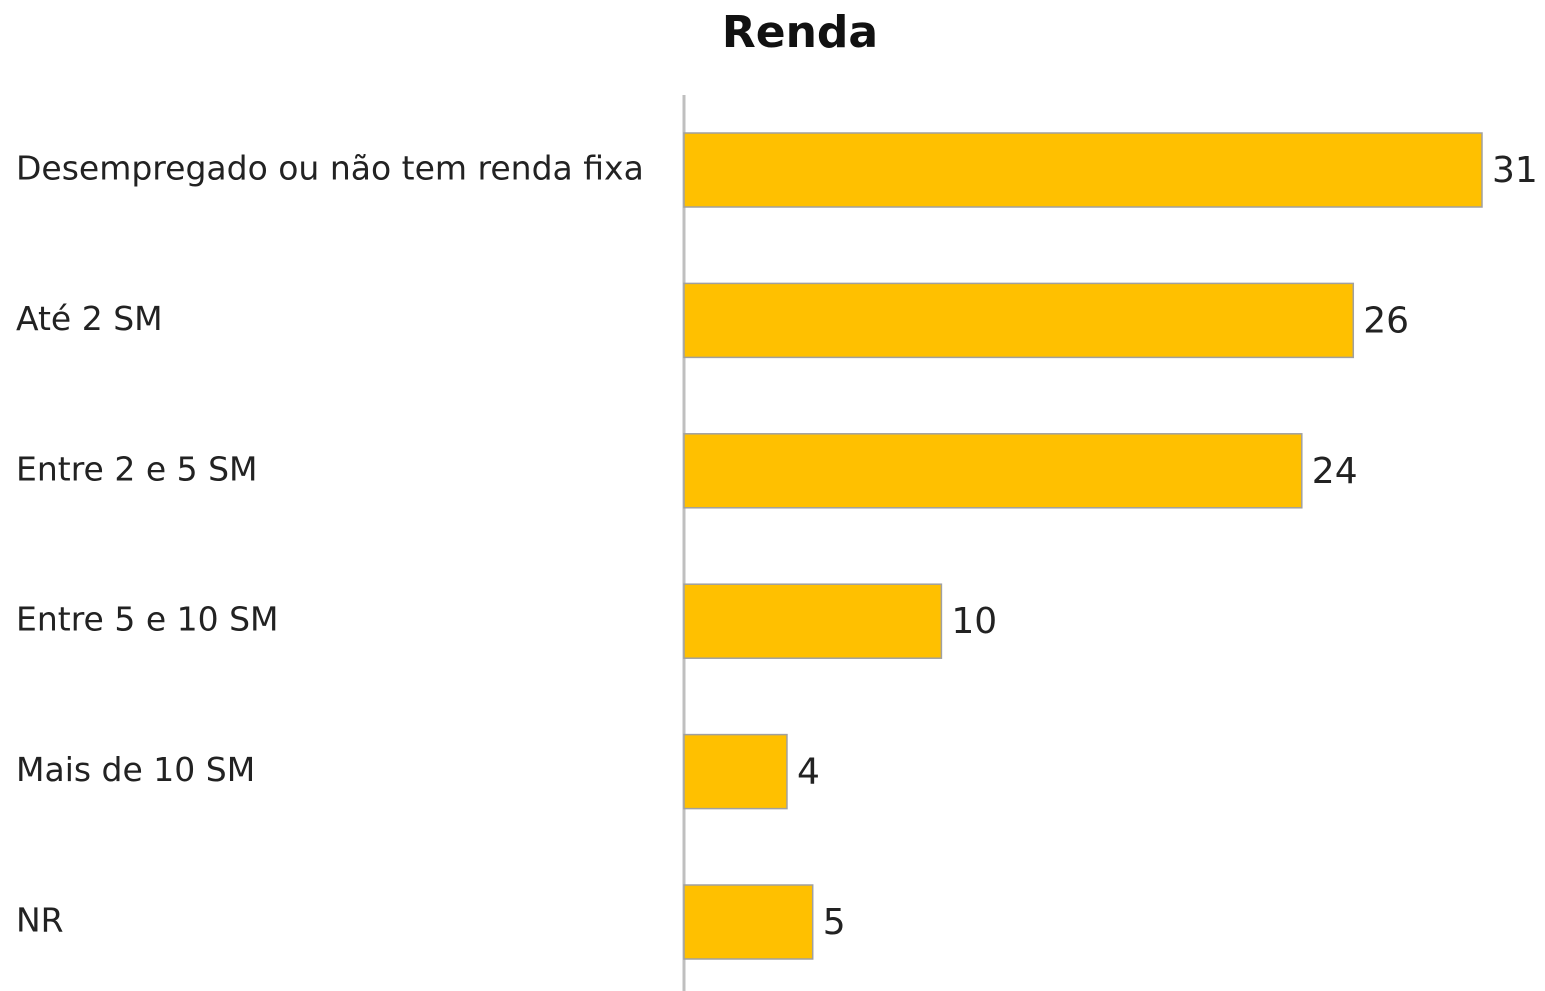  Describe the element at coordinates (135, 769) in the screenshot. I see `y-tick-label: Mais de 10 SM` at that location.